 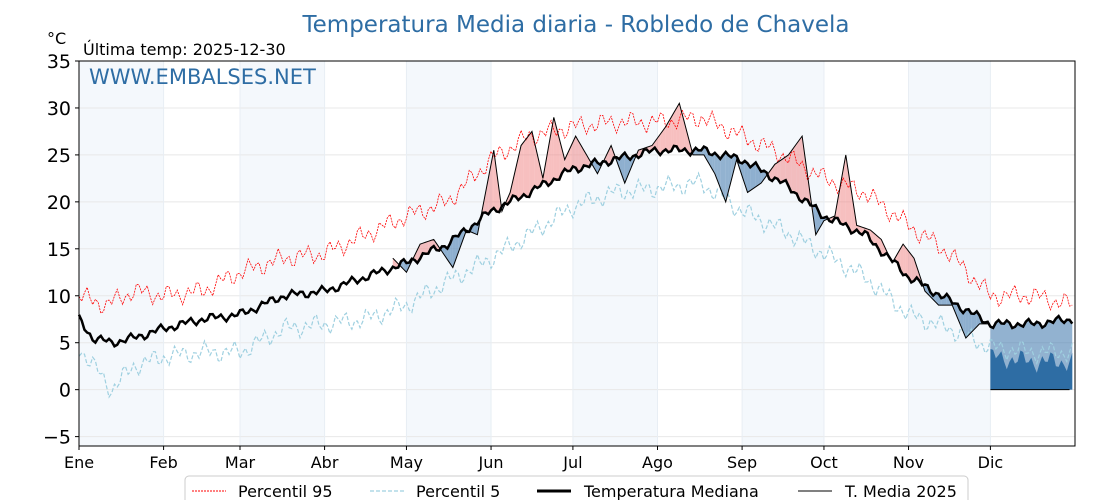 I want to click on x-tick-label: Jun, so click(x=491, y=462).